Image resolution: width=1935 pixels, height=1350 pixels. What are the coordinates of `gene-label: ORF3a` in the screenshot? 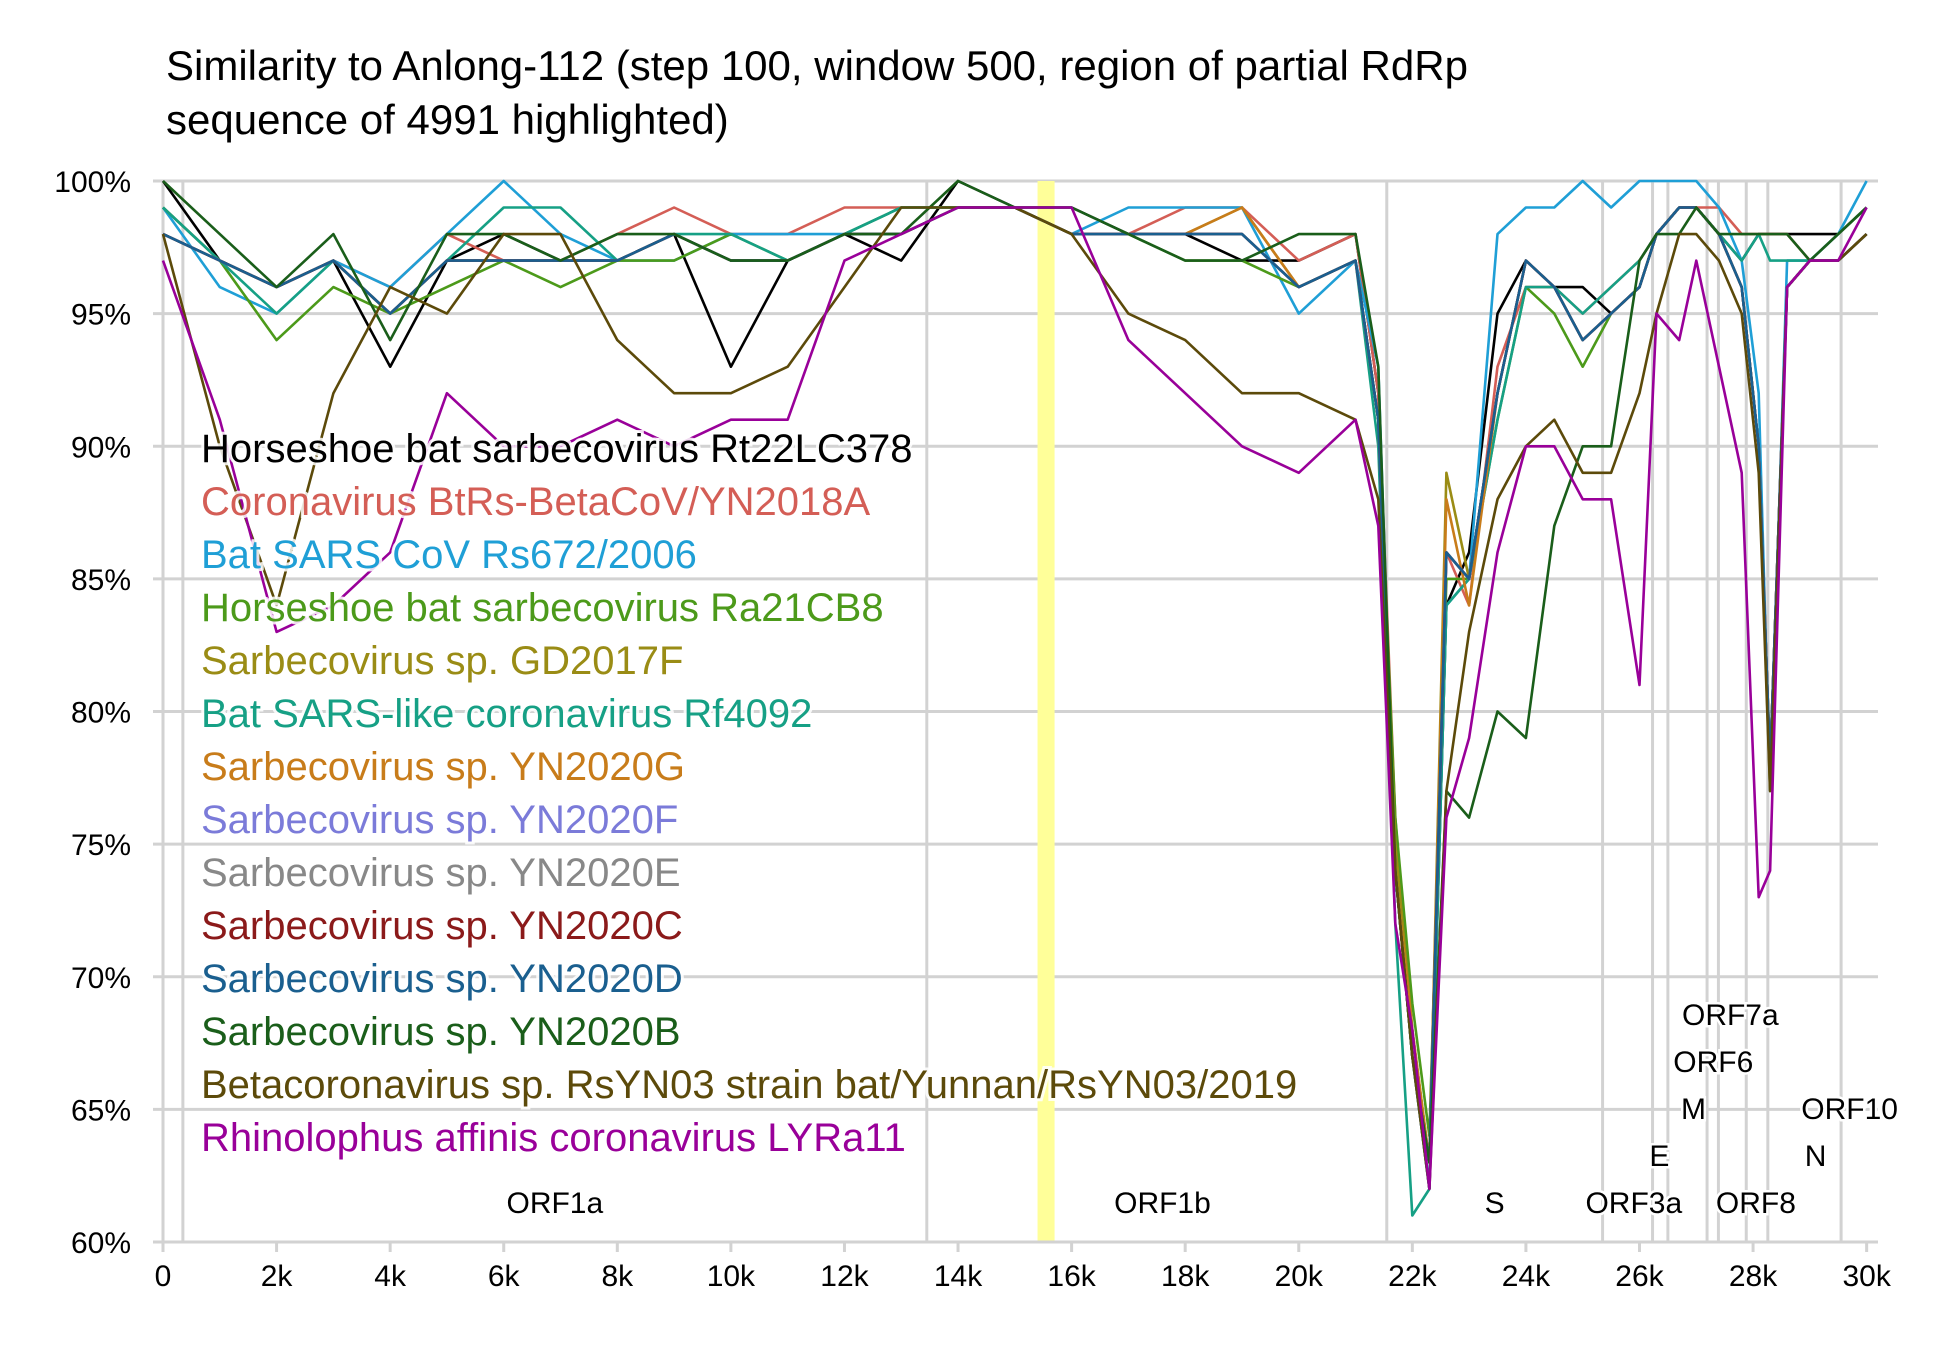 It's located at (1633, 1203).